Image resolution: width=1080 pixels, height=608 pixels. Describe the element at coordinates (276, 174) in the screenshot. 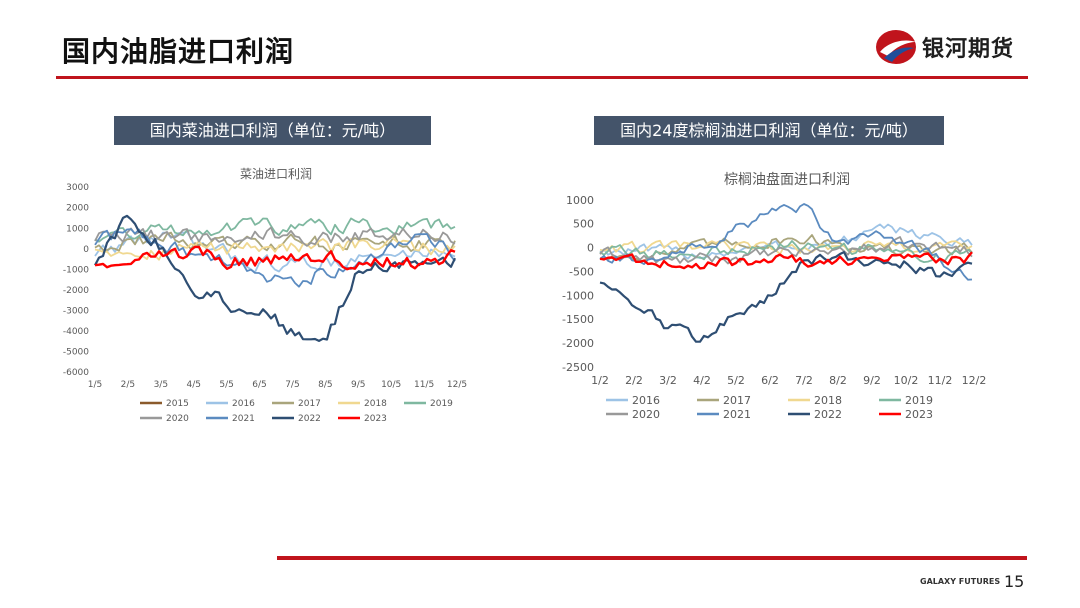

I see `chart-title: 菜油进口利润` at that location.